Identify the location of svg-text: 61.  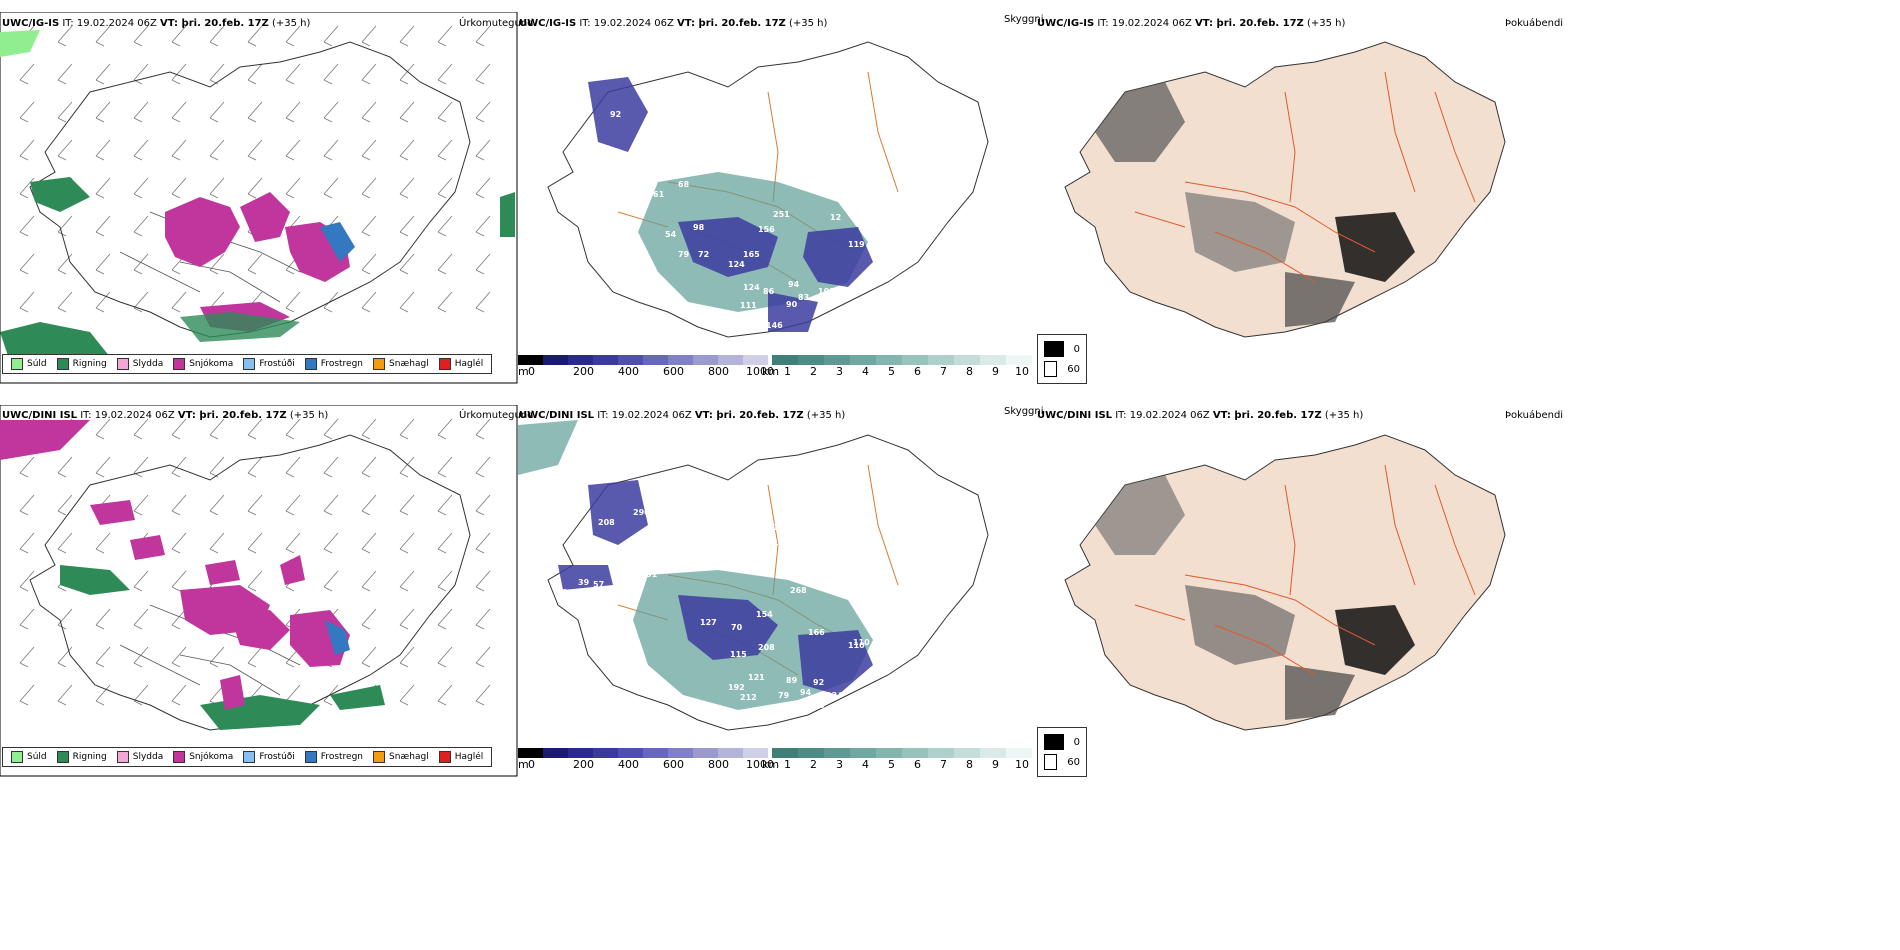
(659, 194).